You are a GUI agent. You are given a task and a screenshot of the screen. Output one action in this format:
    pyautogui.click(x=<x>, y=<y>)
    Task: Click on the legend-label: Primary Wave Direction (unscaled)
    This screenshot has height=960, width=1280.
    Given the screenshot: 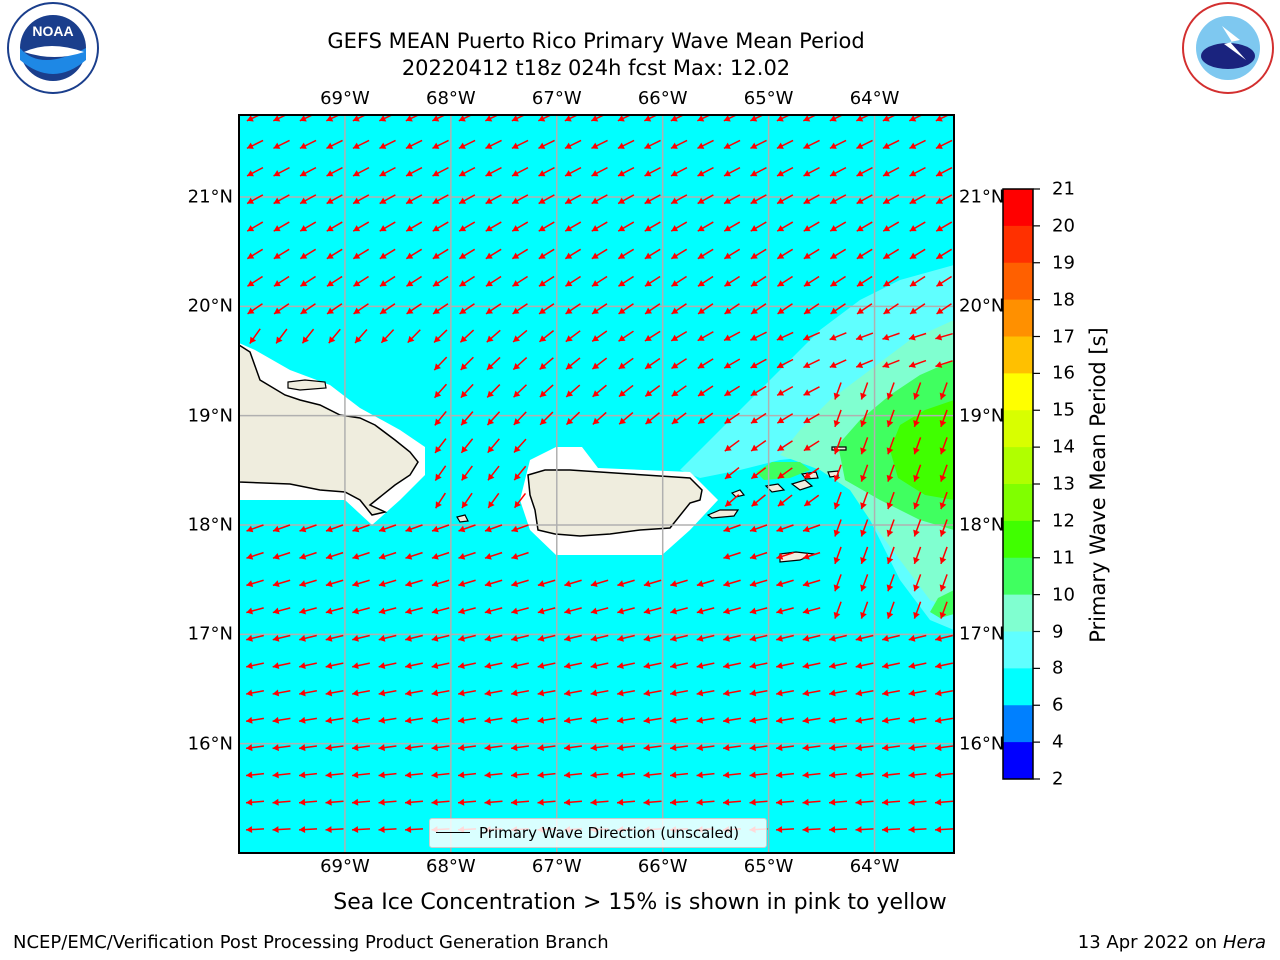 What is the action you would take?
    pyautogui.click(x=609, y=833)
    